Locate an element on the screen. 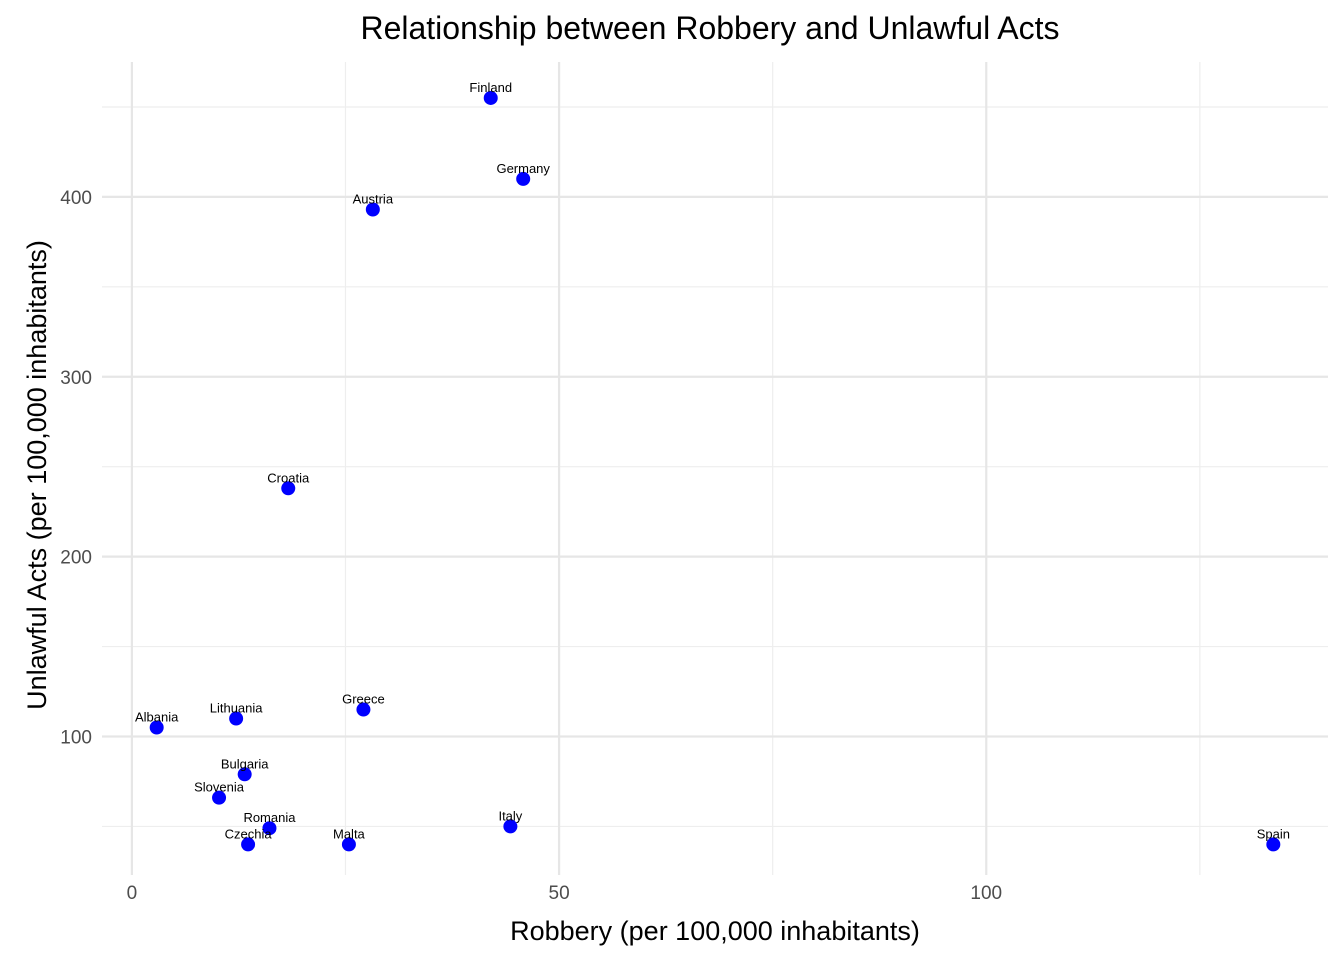 This screenshot has width=1344, height=960. data-point-germany is located at coordinates (523, 178).